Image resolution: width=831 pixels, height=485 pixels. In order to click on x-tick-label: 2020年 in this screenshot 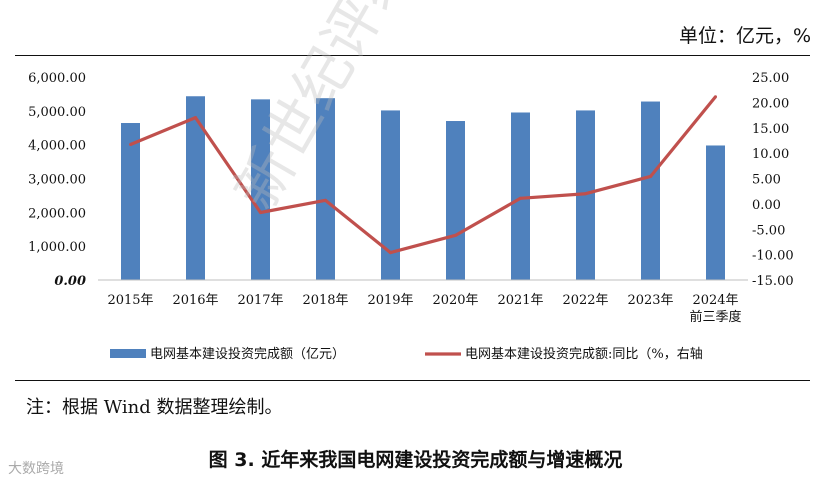, I will do `click(455, 300)`.